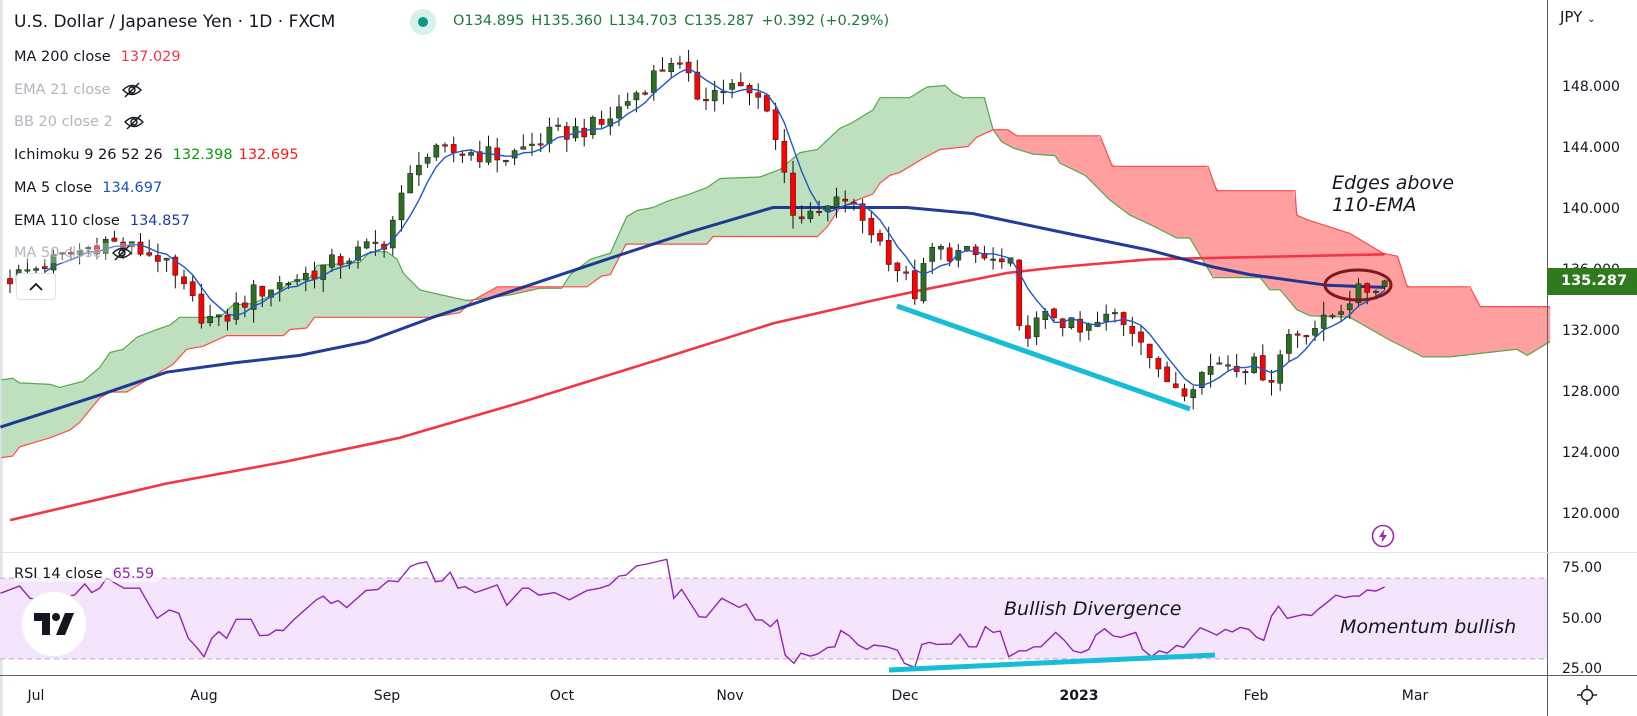  I want to click on annotation-edges: Edges above 110-EMA, so click(1393, 194).